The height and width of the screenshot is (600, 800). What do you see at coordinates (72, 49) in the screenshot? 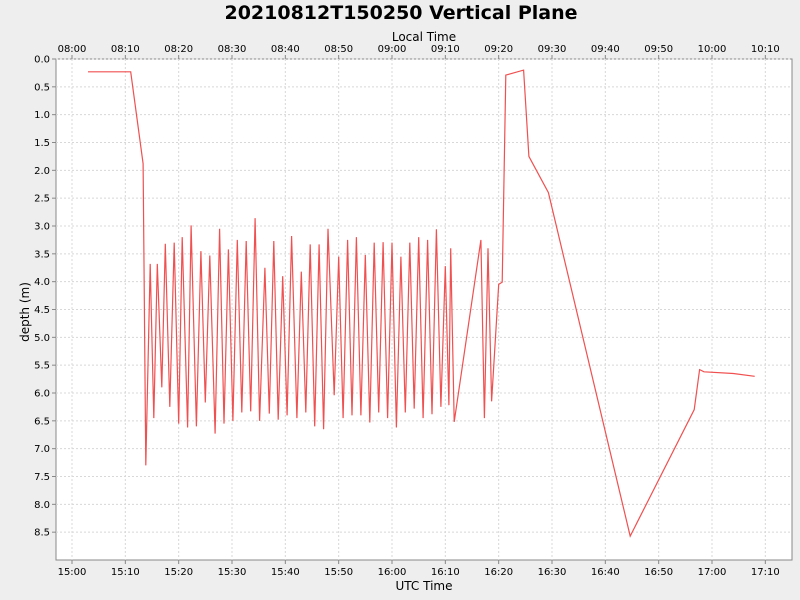
I see `local-tick-label: 08:00` at bounding box center [72, 49].